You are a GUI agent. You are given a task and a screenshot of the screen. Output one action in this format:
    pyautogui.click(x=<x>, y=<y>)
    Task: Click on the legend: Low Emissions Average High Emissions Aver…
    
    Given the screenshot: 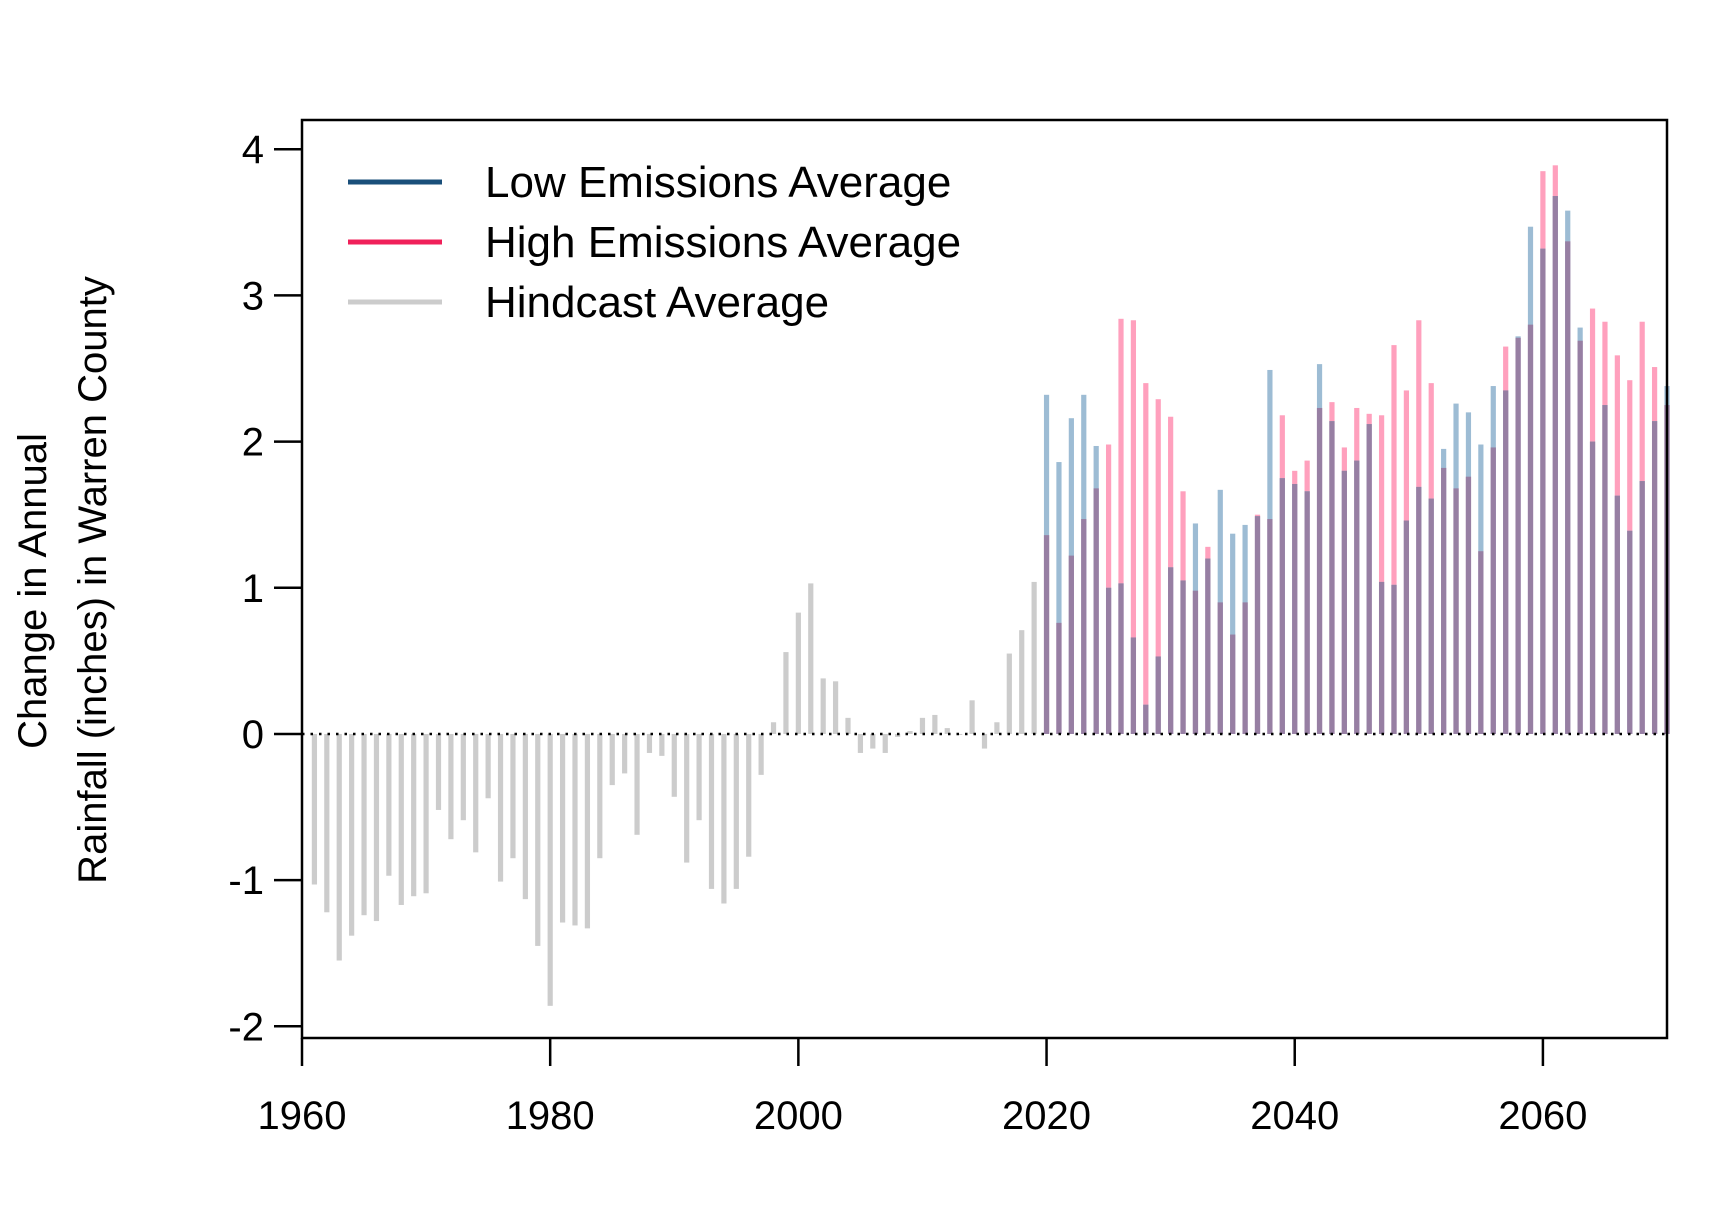 What is the action you would take?
    pyautogui.click(x=654, y=242)
    